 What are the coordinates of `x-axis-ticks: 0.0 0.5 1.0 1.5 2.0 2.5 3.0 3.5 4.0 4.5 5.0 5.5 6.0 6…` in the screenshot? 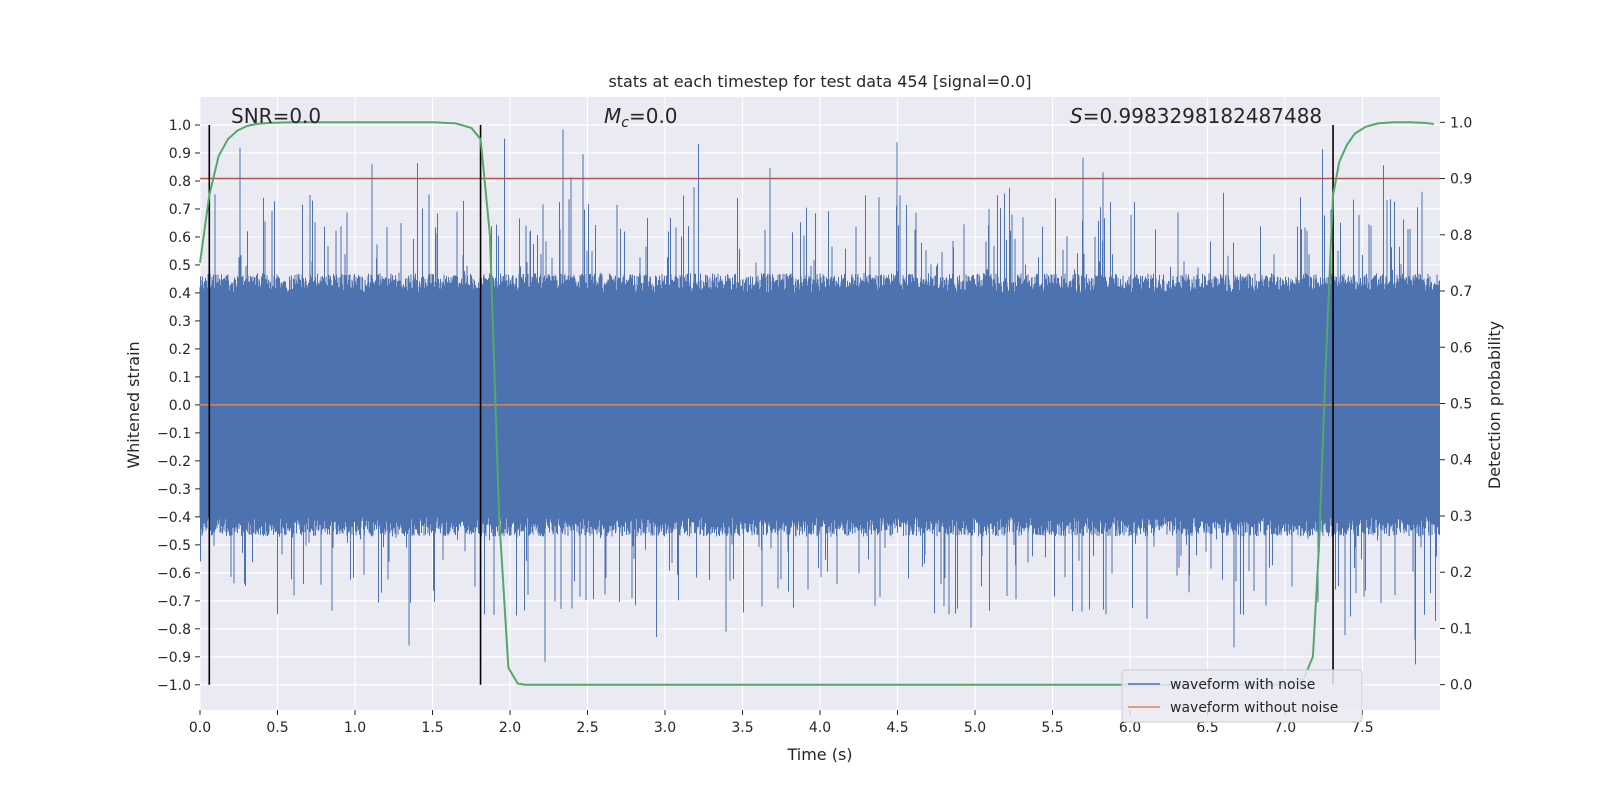 It's located at (781, 723).